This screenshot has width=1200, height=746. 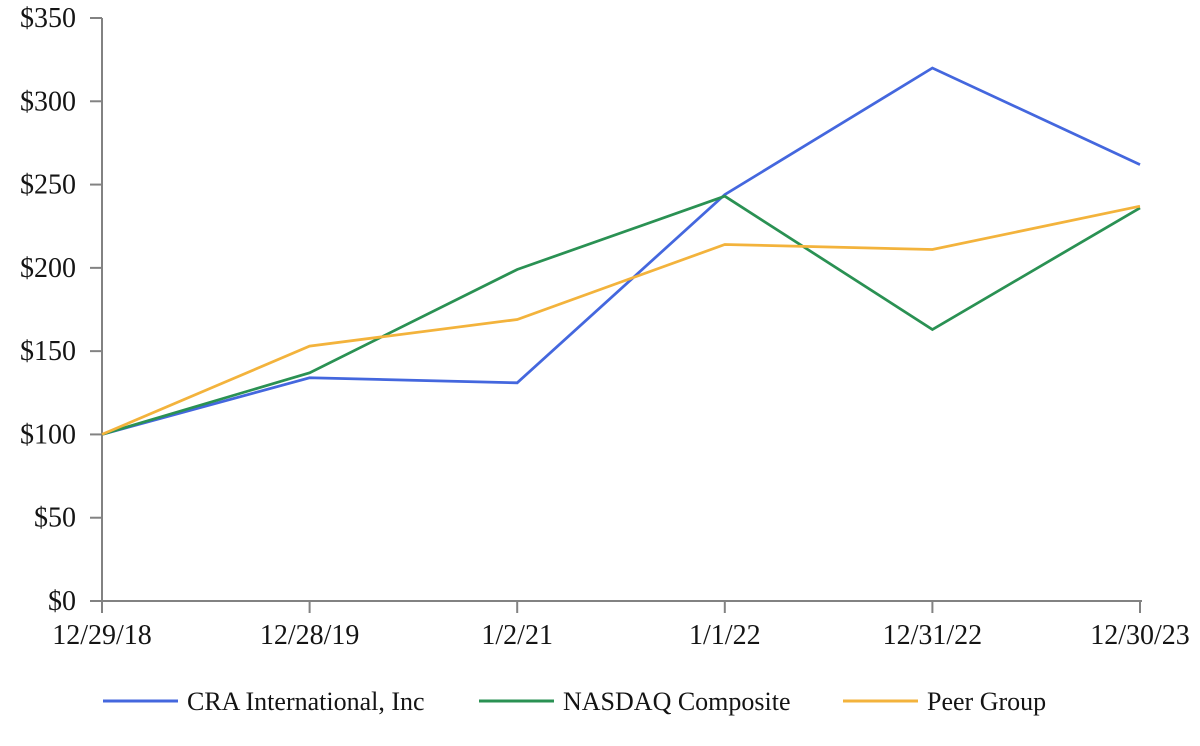 What do you see at coordinates (48, 351) in the screenshot?
I see `y-axis-tick-label: $150` at bounding box center [48, 351].